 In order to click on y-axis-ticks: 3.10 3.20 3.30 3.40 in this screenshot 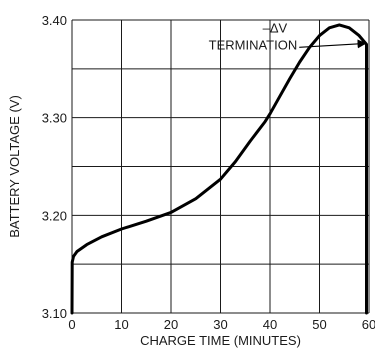, I will do `click(54, 167)`.